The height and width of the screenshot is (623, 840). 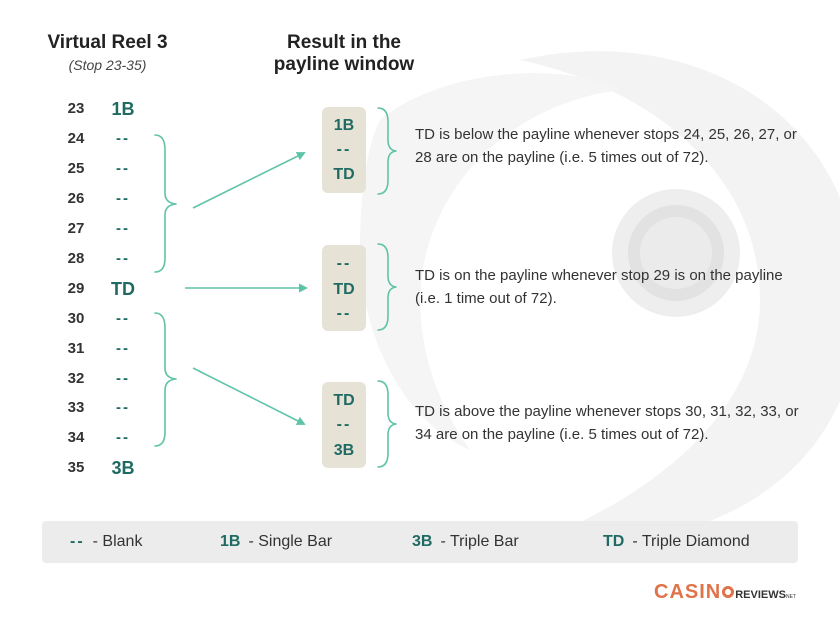 What do you see at coordinates (76, 288) in the screenshot?
I see `stop-number: 29` at bounding box center [76, 288].